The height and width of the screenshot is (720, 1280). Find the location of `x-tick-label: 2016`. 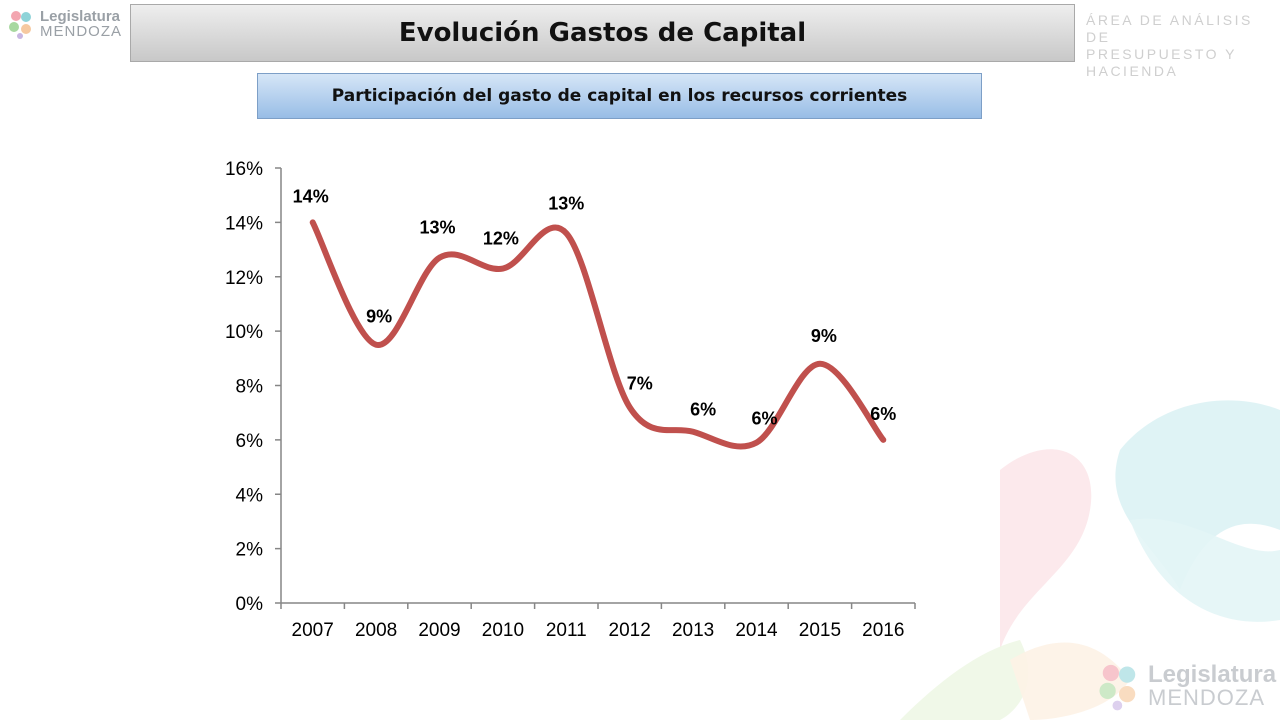

x-tick-label: 2016 is located at coordinates (883, 630).